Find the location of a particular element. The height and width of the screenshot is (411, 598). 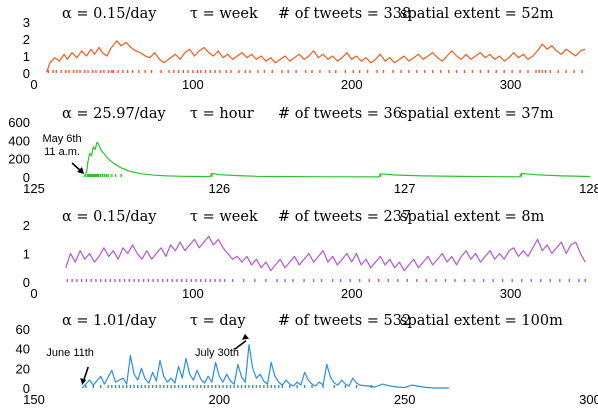

panel-1-xtick-2: 200 is located at coordinates (352, 84).